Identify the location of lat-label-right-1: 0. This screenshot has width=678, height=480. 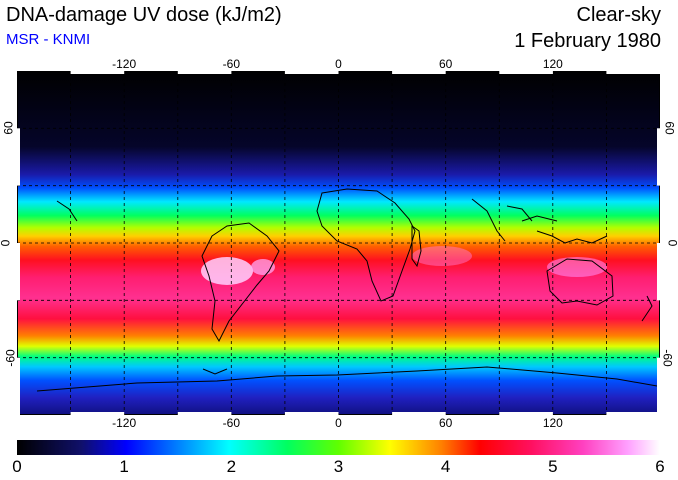
(672, 243).